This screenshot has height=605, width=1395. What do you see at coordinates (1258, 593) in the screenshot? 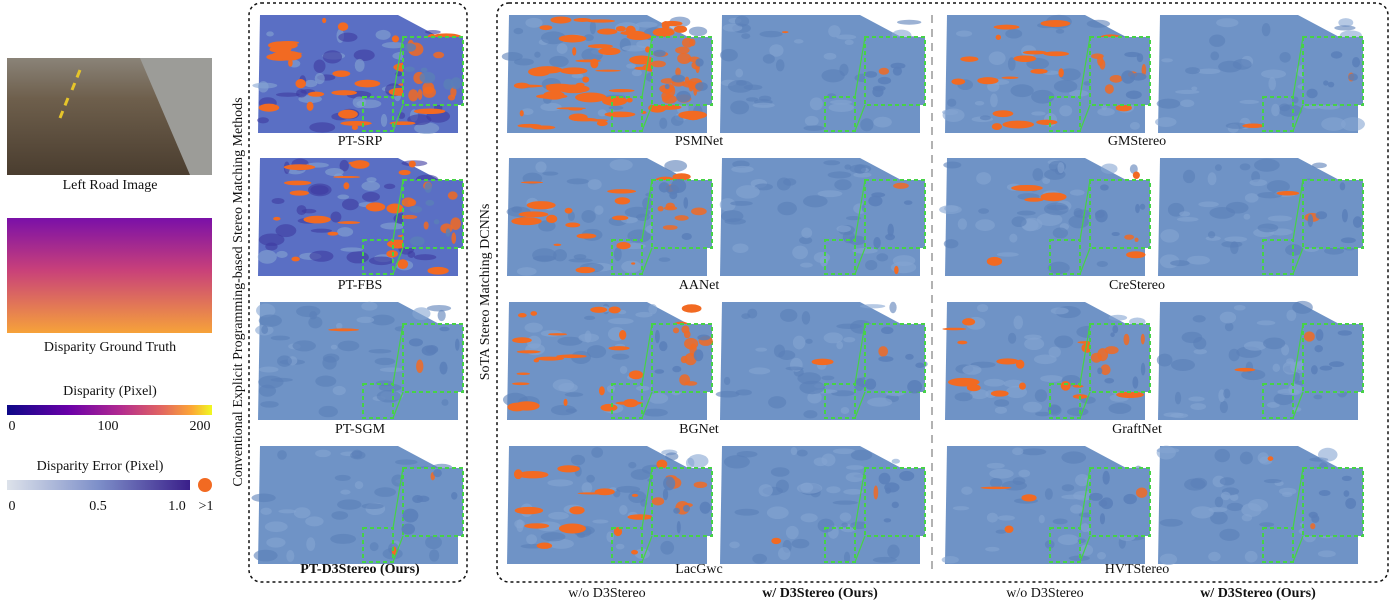
I see `column-label: w/ D3Stereo (Ours)` at bounding box center [1258, 593].